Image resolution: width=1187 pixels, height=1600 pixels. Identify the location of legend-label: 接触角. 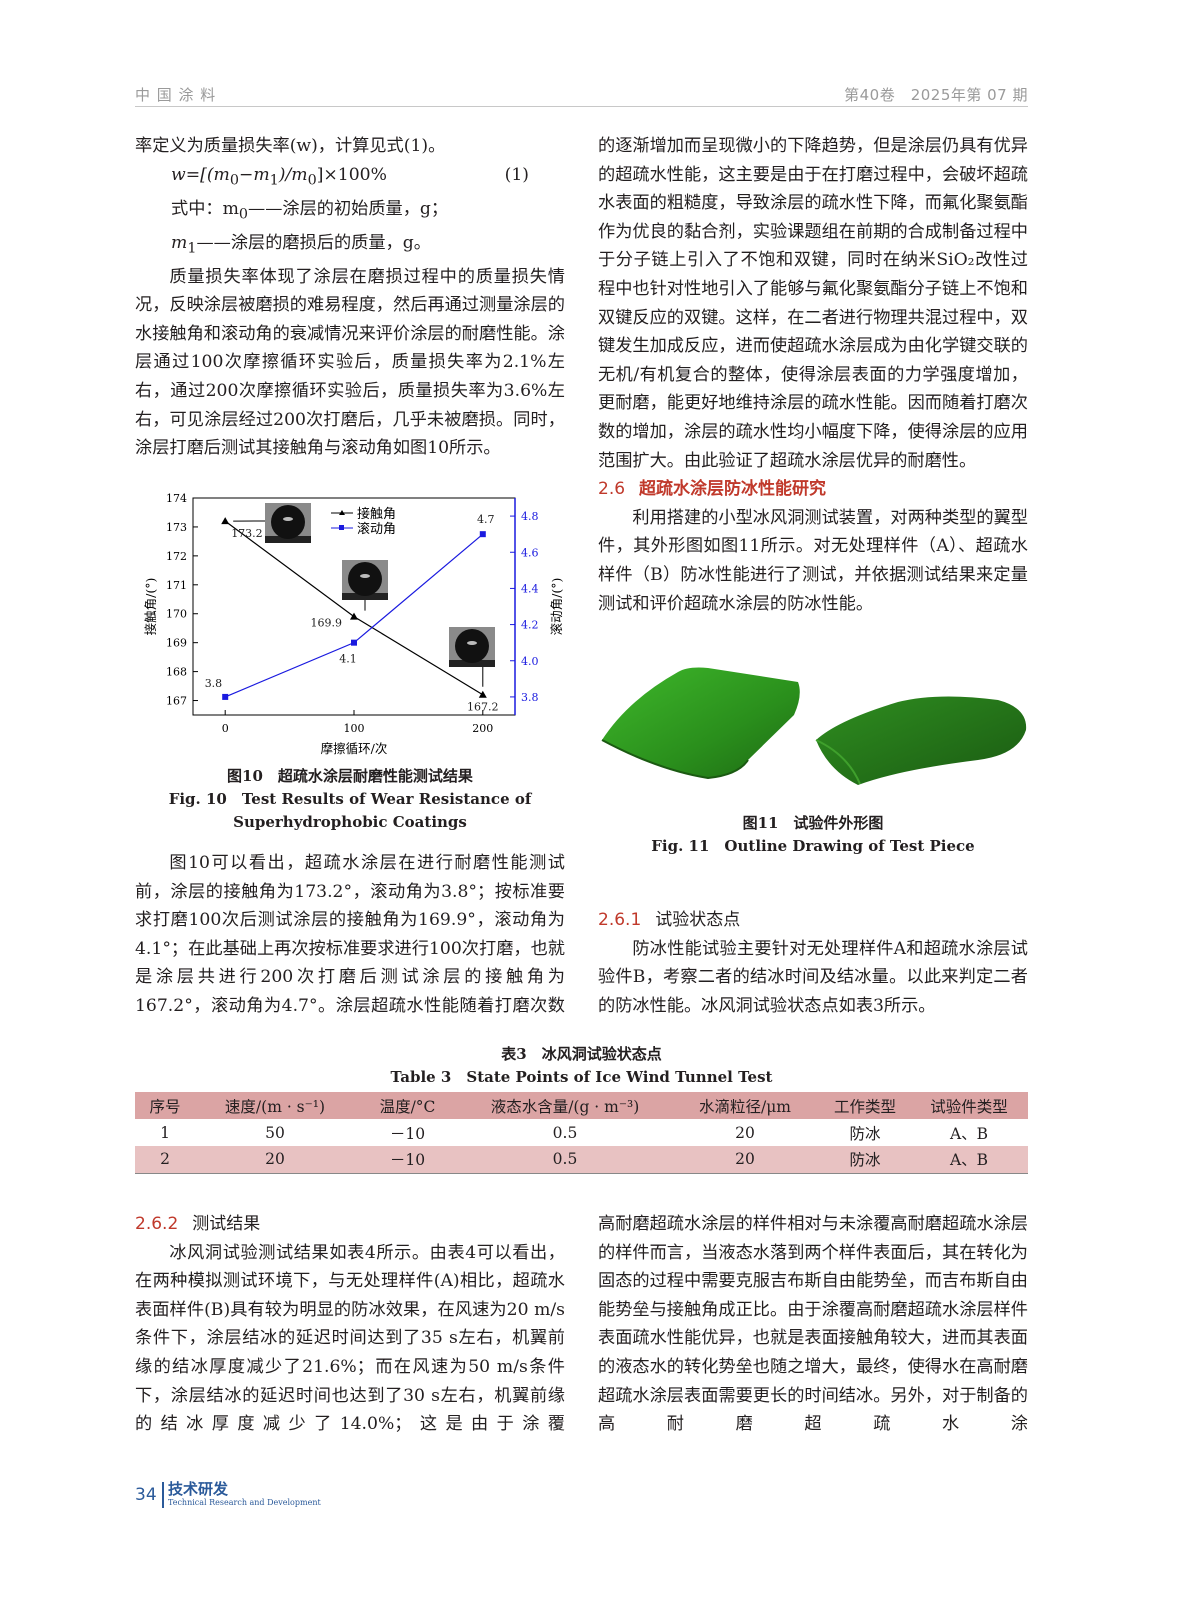
(376, 514).